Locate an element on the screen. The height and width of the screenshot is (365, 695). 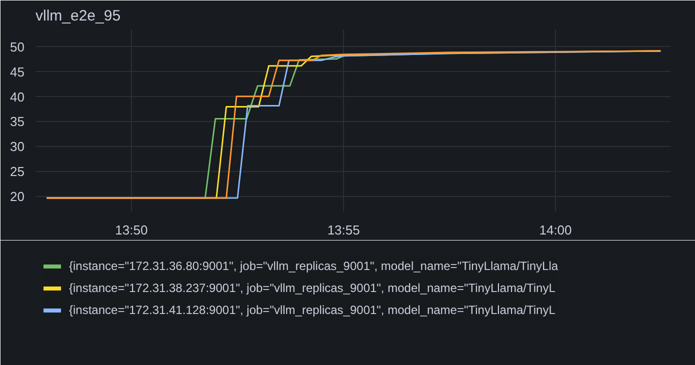
y-tick-label: 40 is located at coordinates (17, 96).